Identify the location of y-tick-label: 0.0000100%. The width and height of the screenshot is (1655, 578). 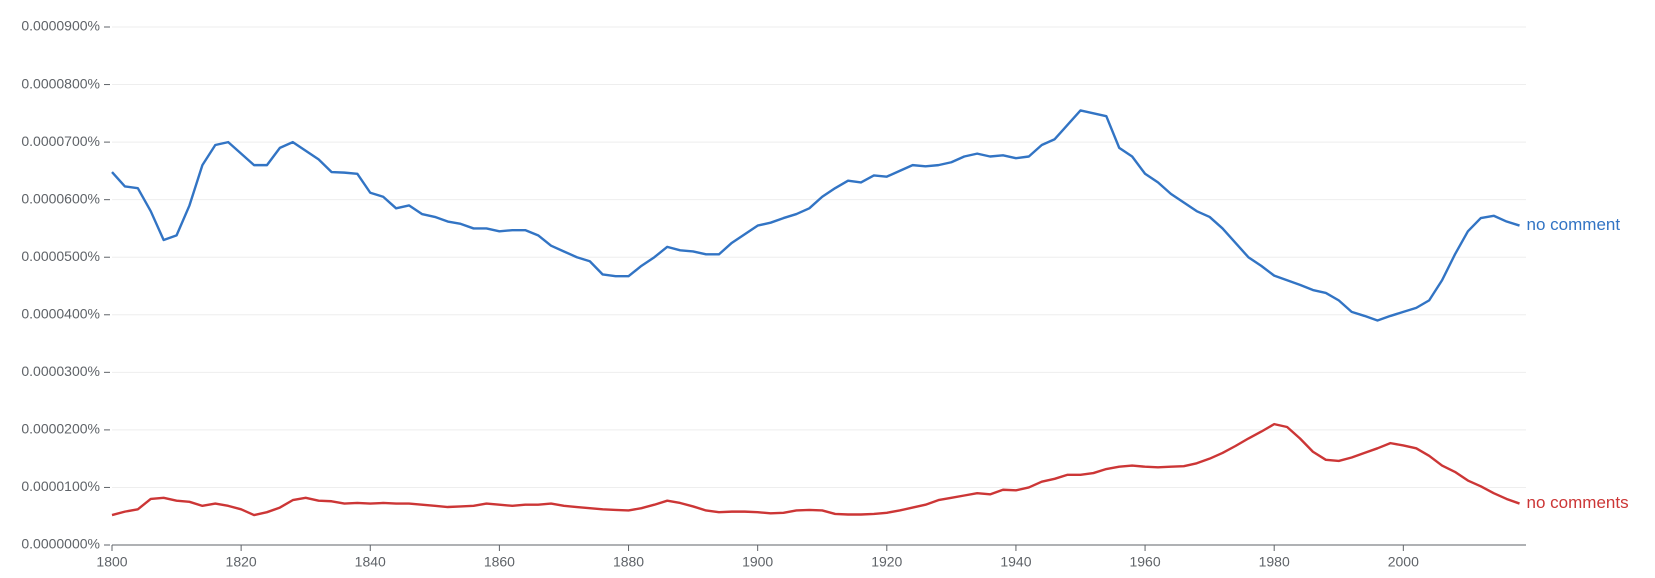
(60, 486).